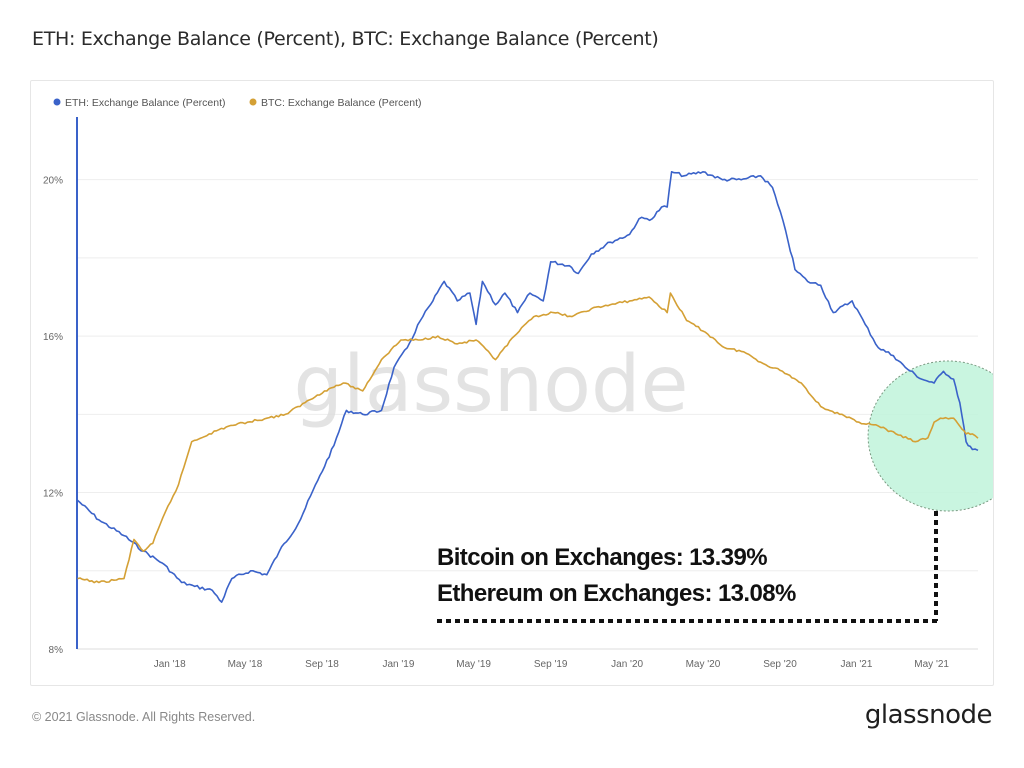 The image size is (1024, 768). I want to click on legend-eth-label: ETH: Exchange Balance (Percent), so click(145, 103).